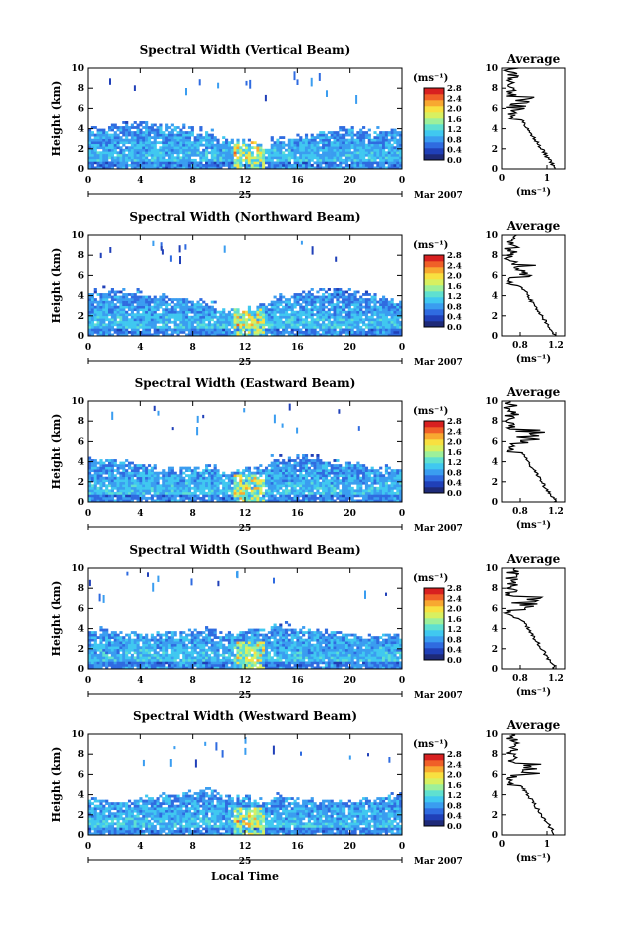 The width and height of the screenshot is (620, 934). I want to click on chart-title: Spectral Width (Eastward Beam), so click(245, 383).